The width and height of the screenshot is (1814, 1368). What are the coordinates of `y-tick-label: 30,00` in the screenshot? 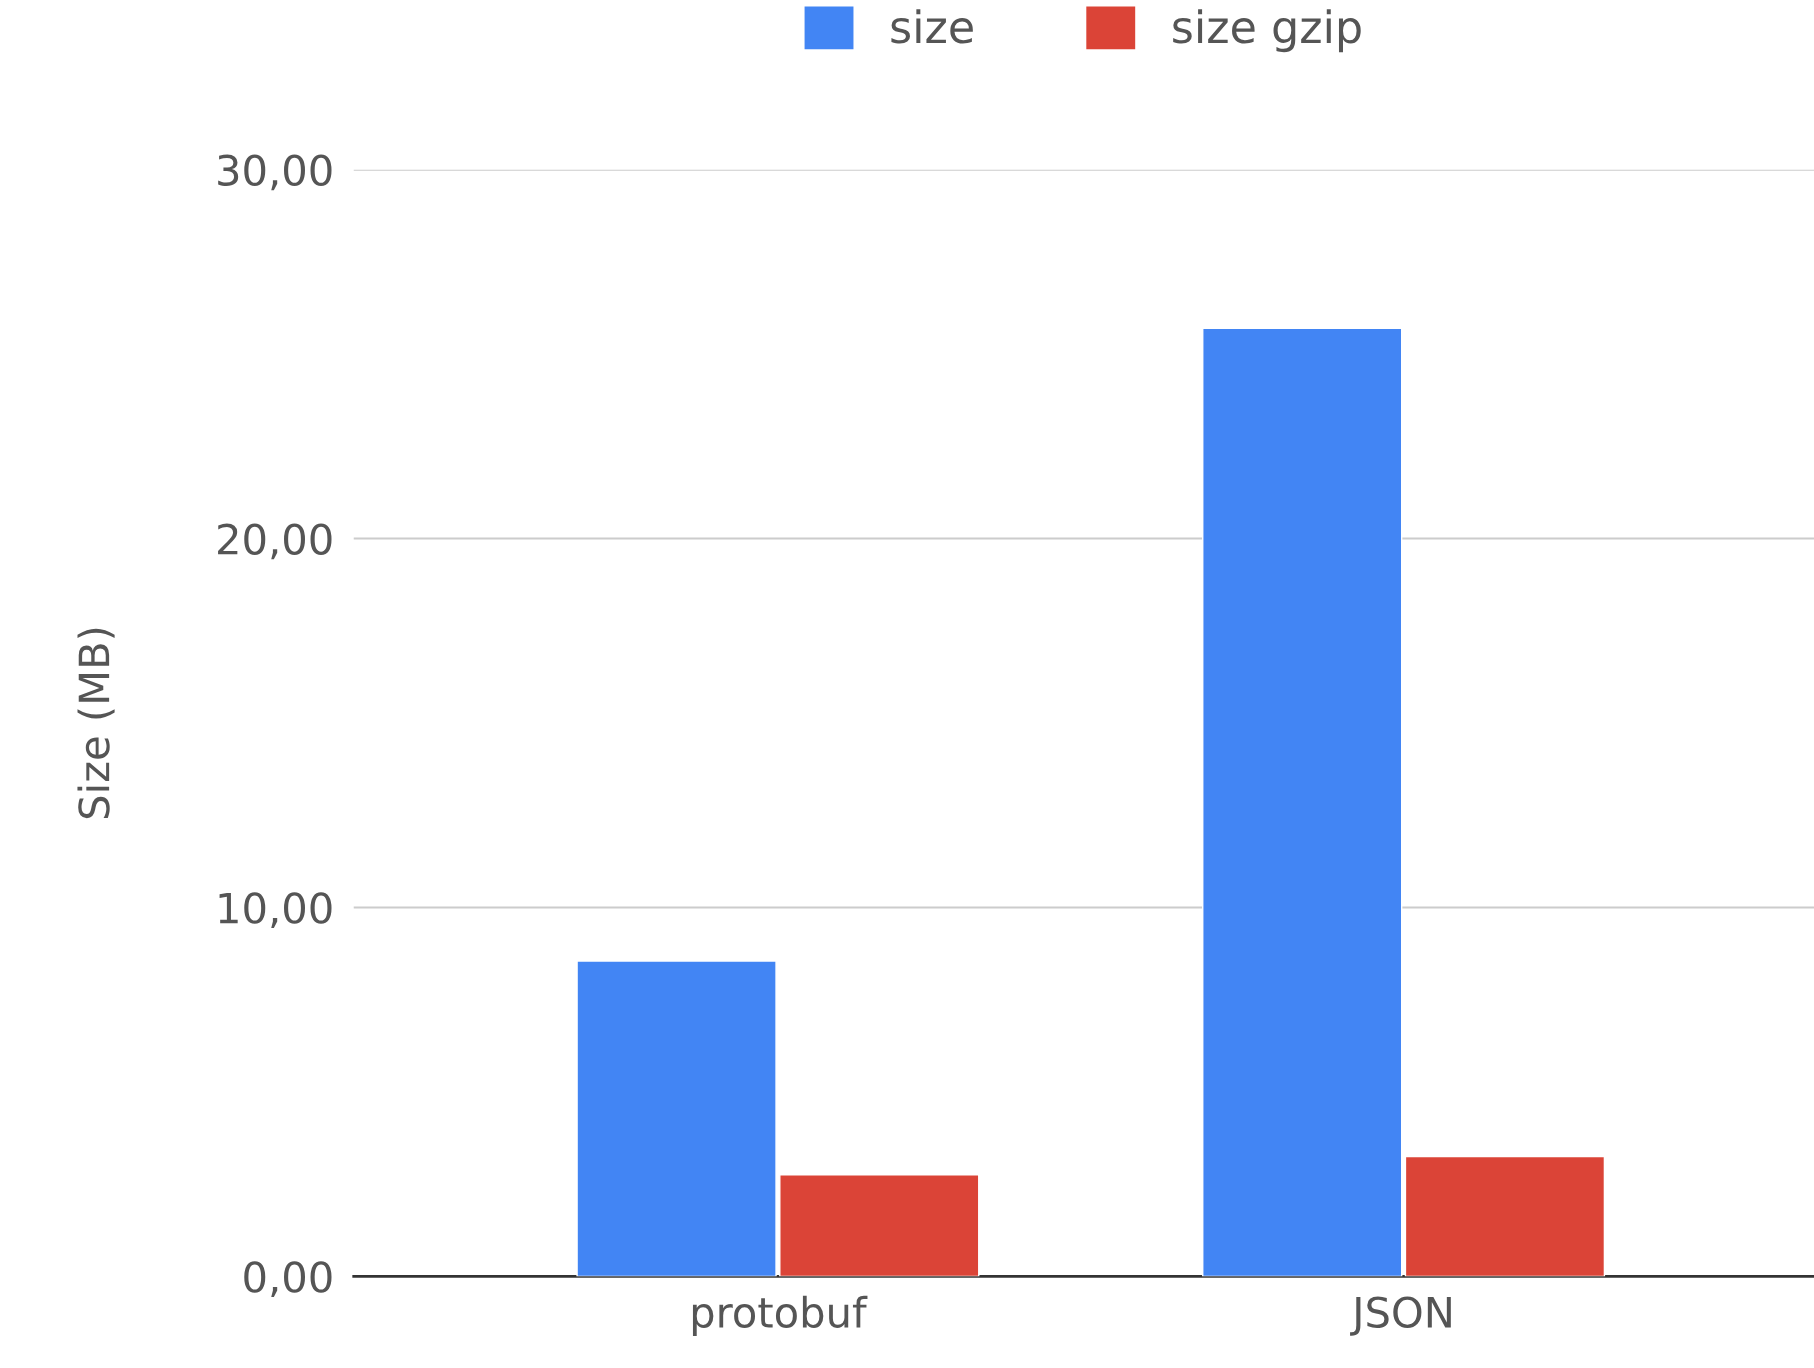 It's located at (275, 172).